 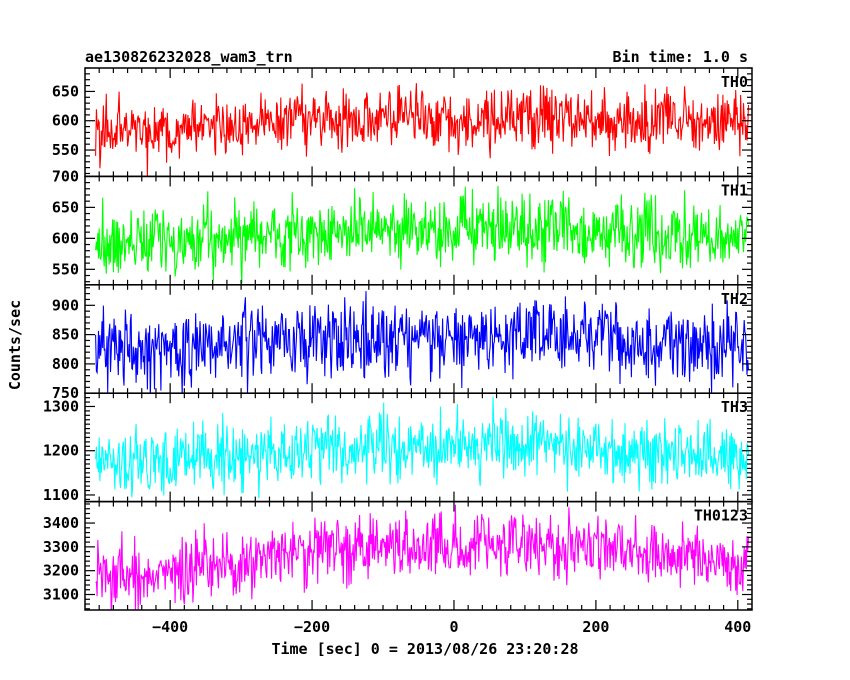 I want to click on y-tick-label: 3400, so click(x=61, y=523).